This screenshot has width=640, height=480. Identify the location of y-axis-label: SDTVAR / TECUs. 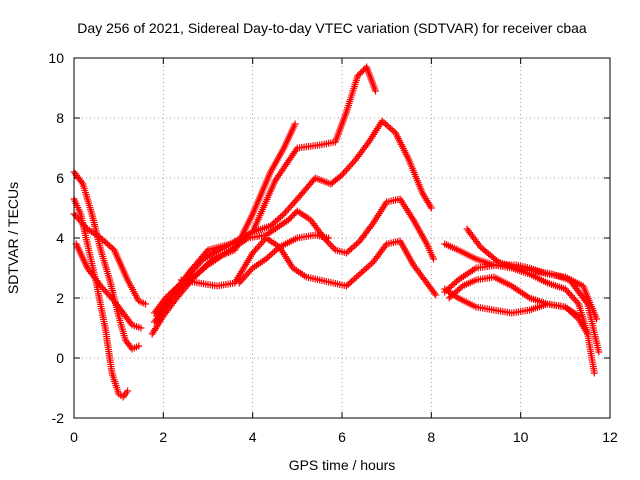
(13, 238).